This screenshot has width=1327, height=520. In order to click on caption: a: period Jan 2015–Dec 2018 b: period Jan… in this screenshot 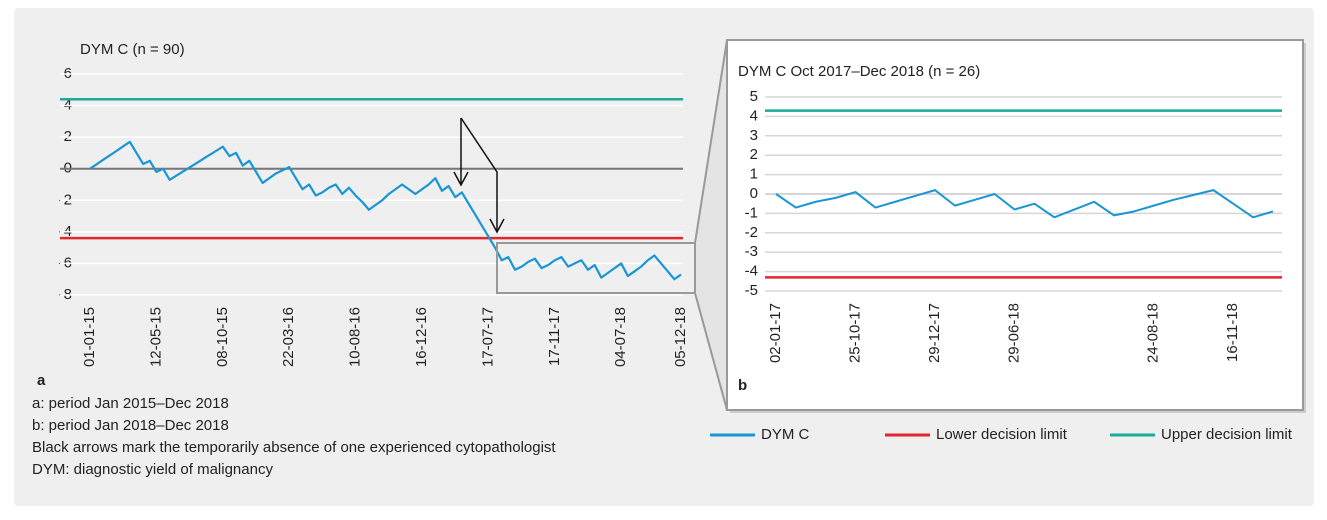, I will do `click(294, 436)`.